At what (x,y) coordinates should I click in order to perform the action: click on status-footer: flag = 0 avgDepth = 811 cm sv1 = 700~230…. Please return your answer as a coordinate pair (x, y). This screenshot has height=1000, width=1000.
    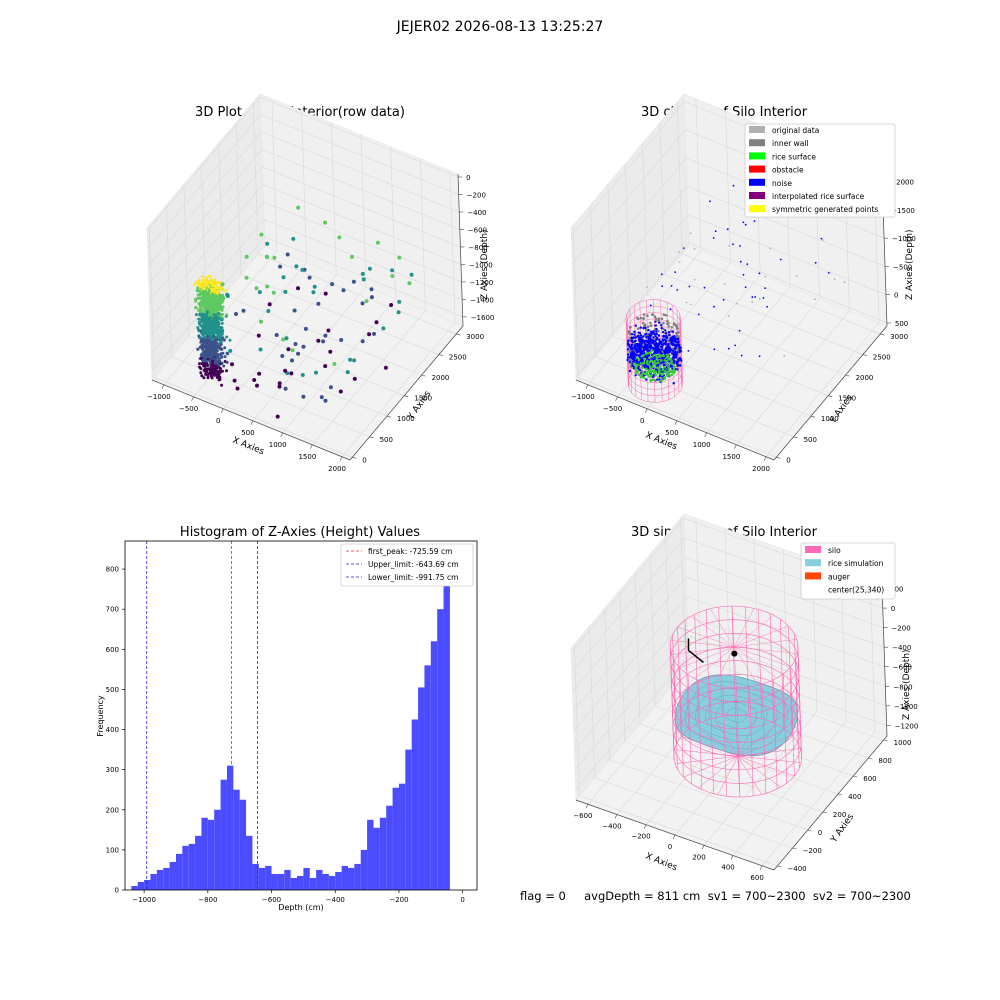
    Looking at the image, I should click on (715, 896).